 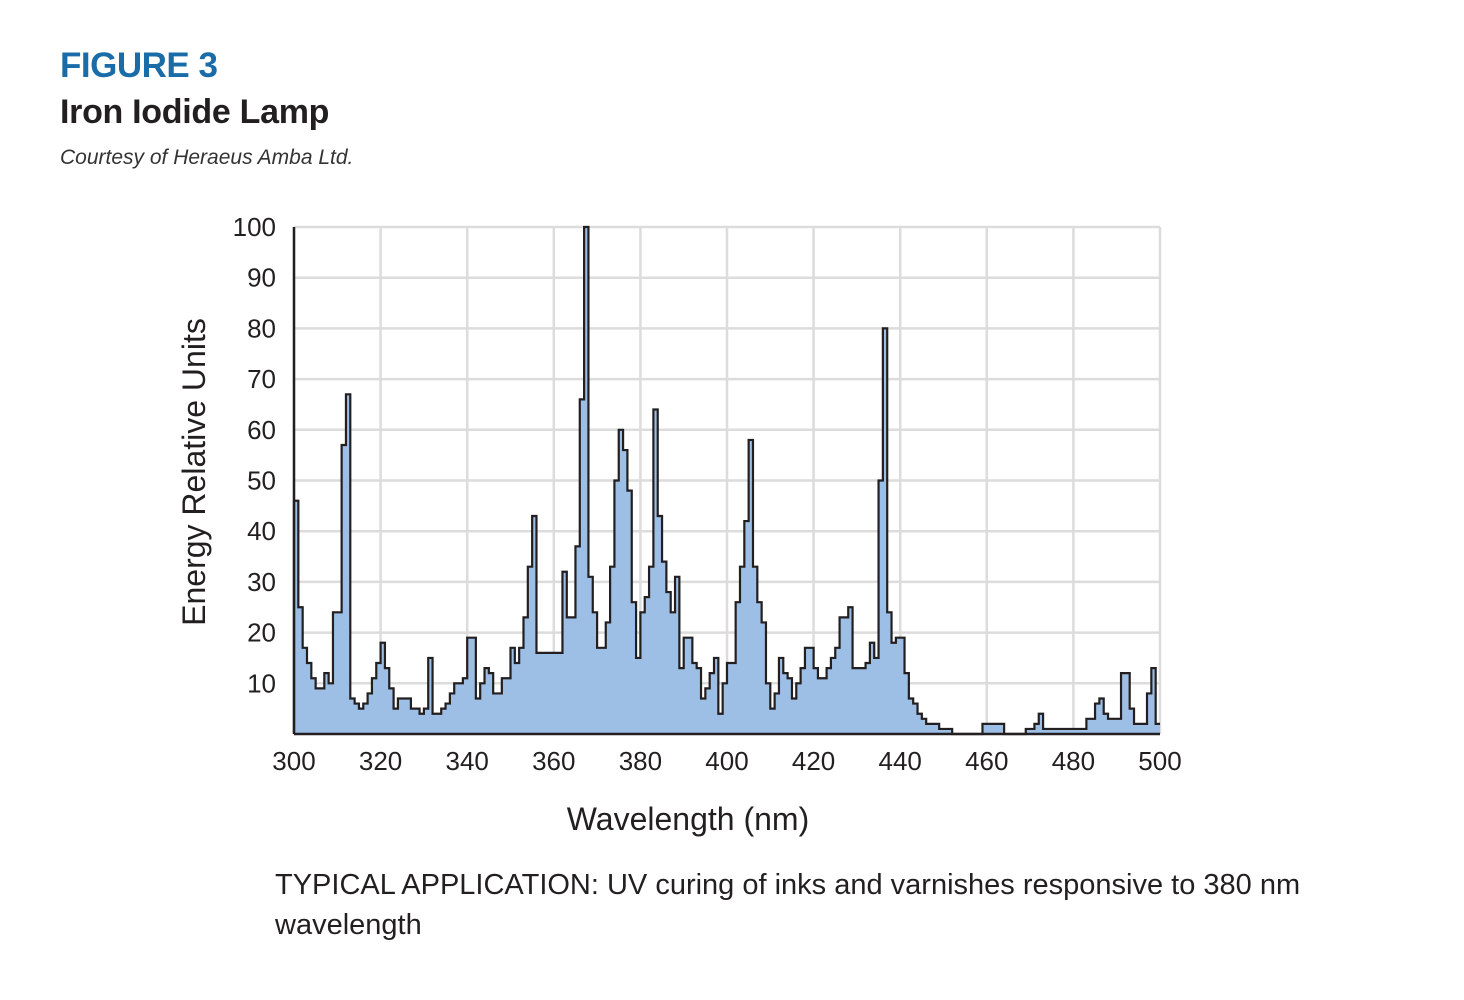 I want to click on y-tick-label-100: 100, so click(x=254, y=227).